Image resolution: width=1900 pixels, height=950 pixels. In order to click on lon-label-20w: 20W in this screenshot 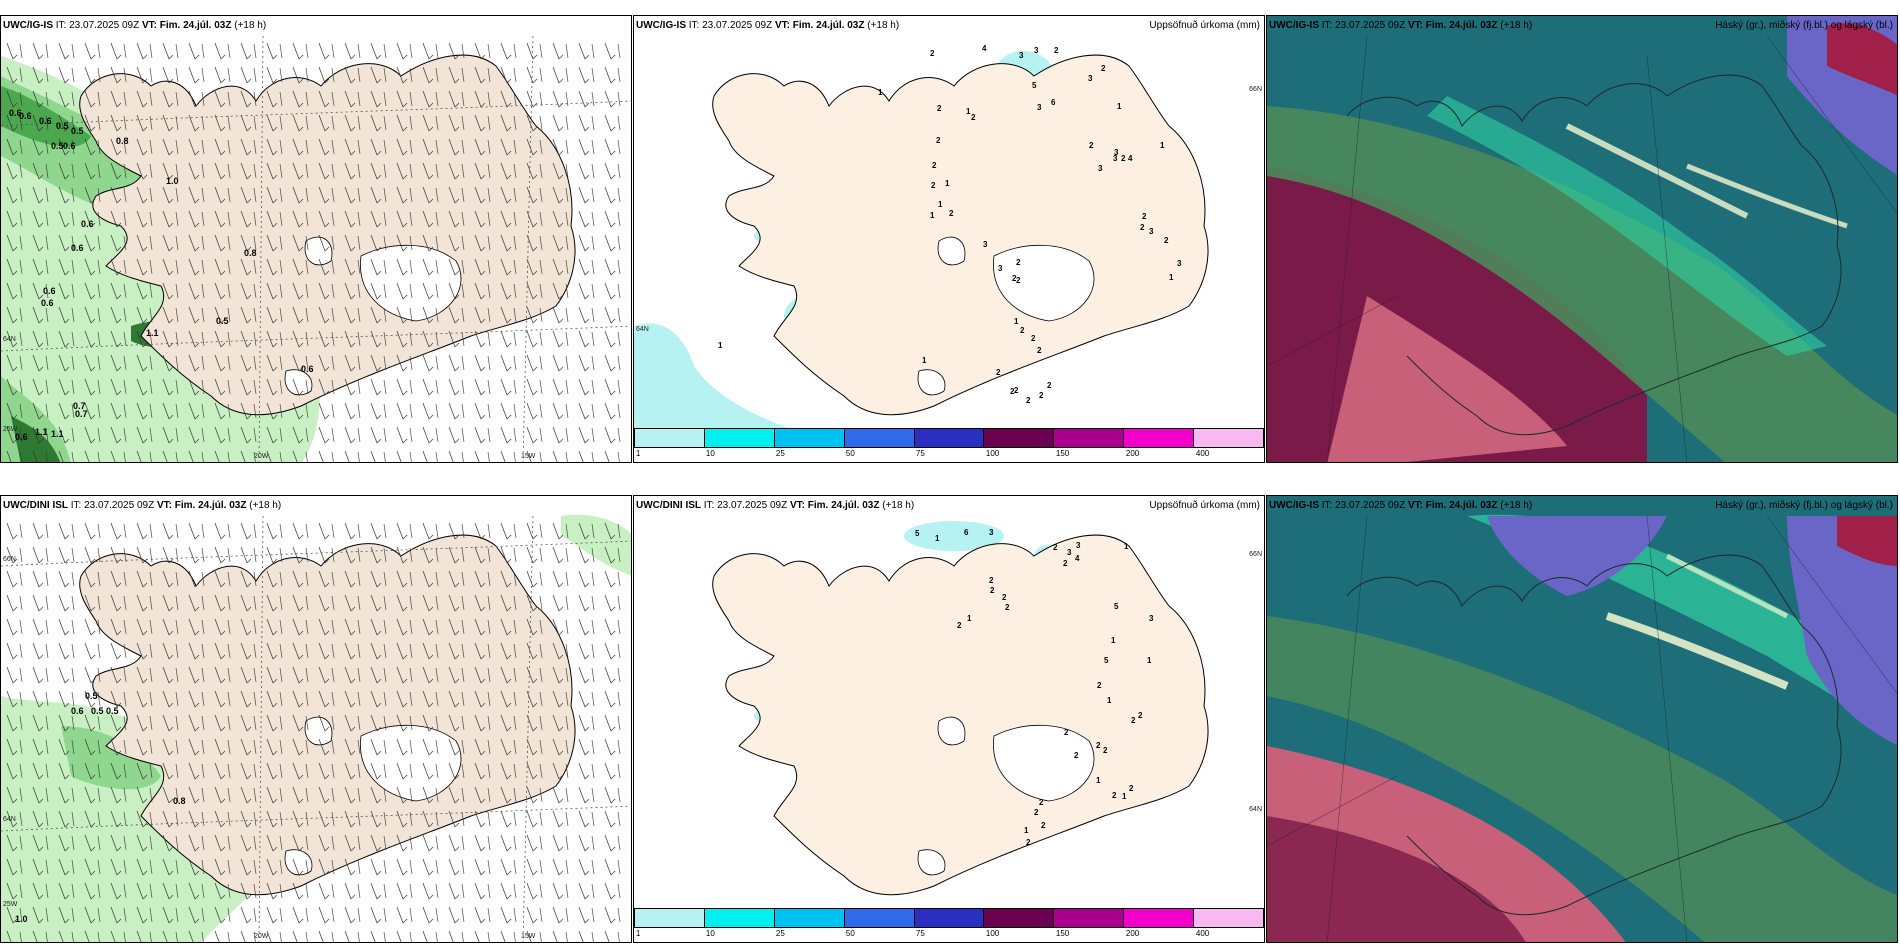, I will do `click(261, 936)`.